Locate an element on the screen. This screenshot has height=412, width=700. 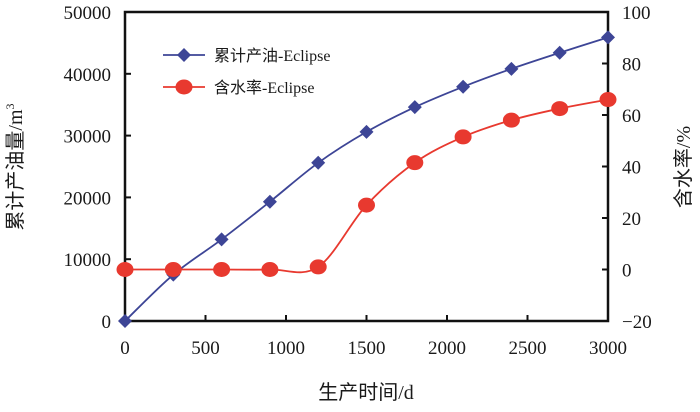
x-tick-label: 1500 is located at coordinates (367, 348).